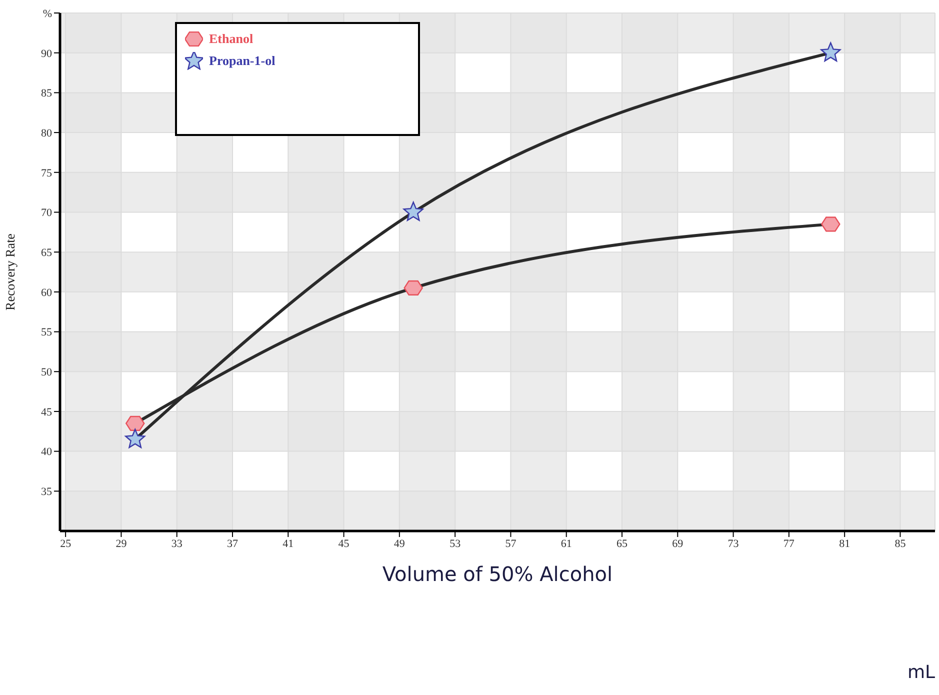 This screenshot has height=695, width=939. I want to click on x-tick-label: 65, so click(622, 544).